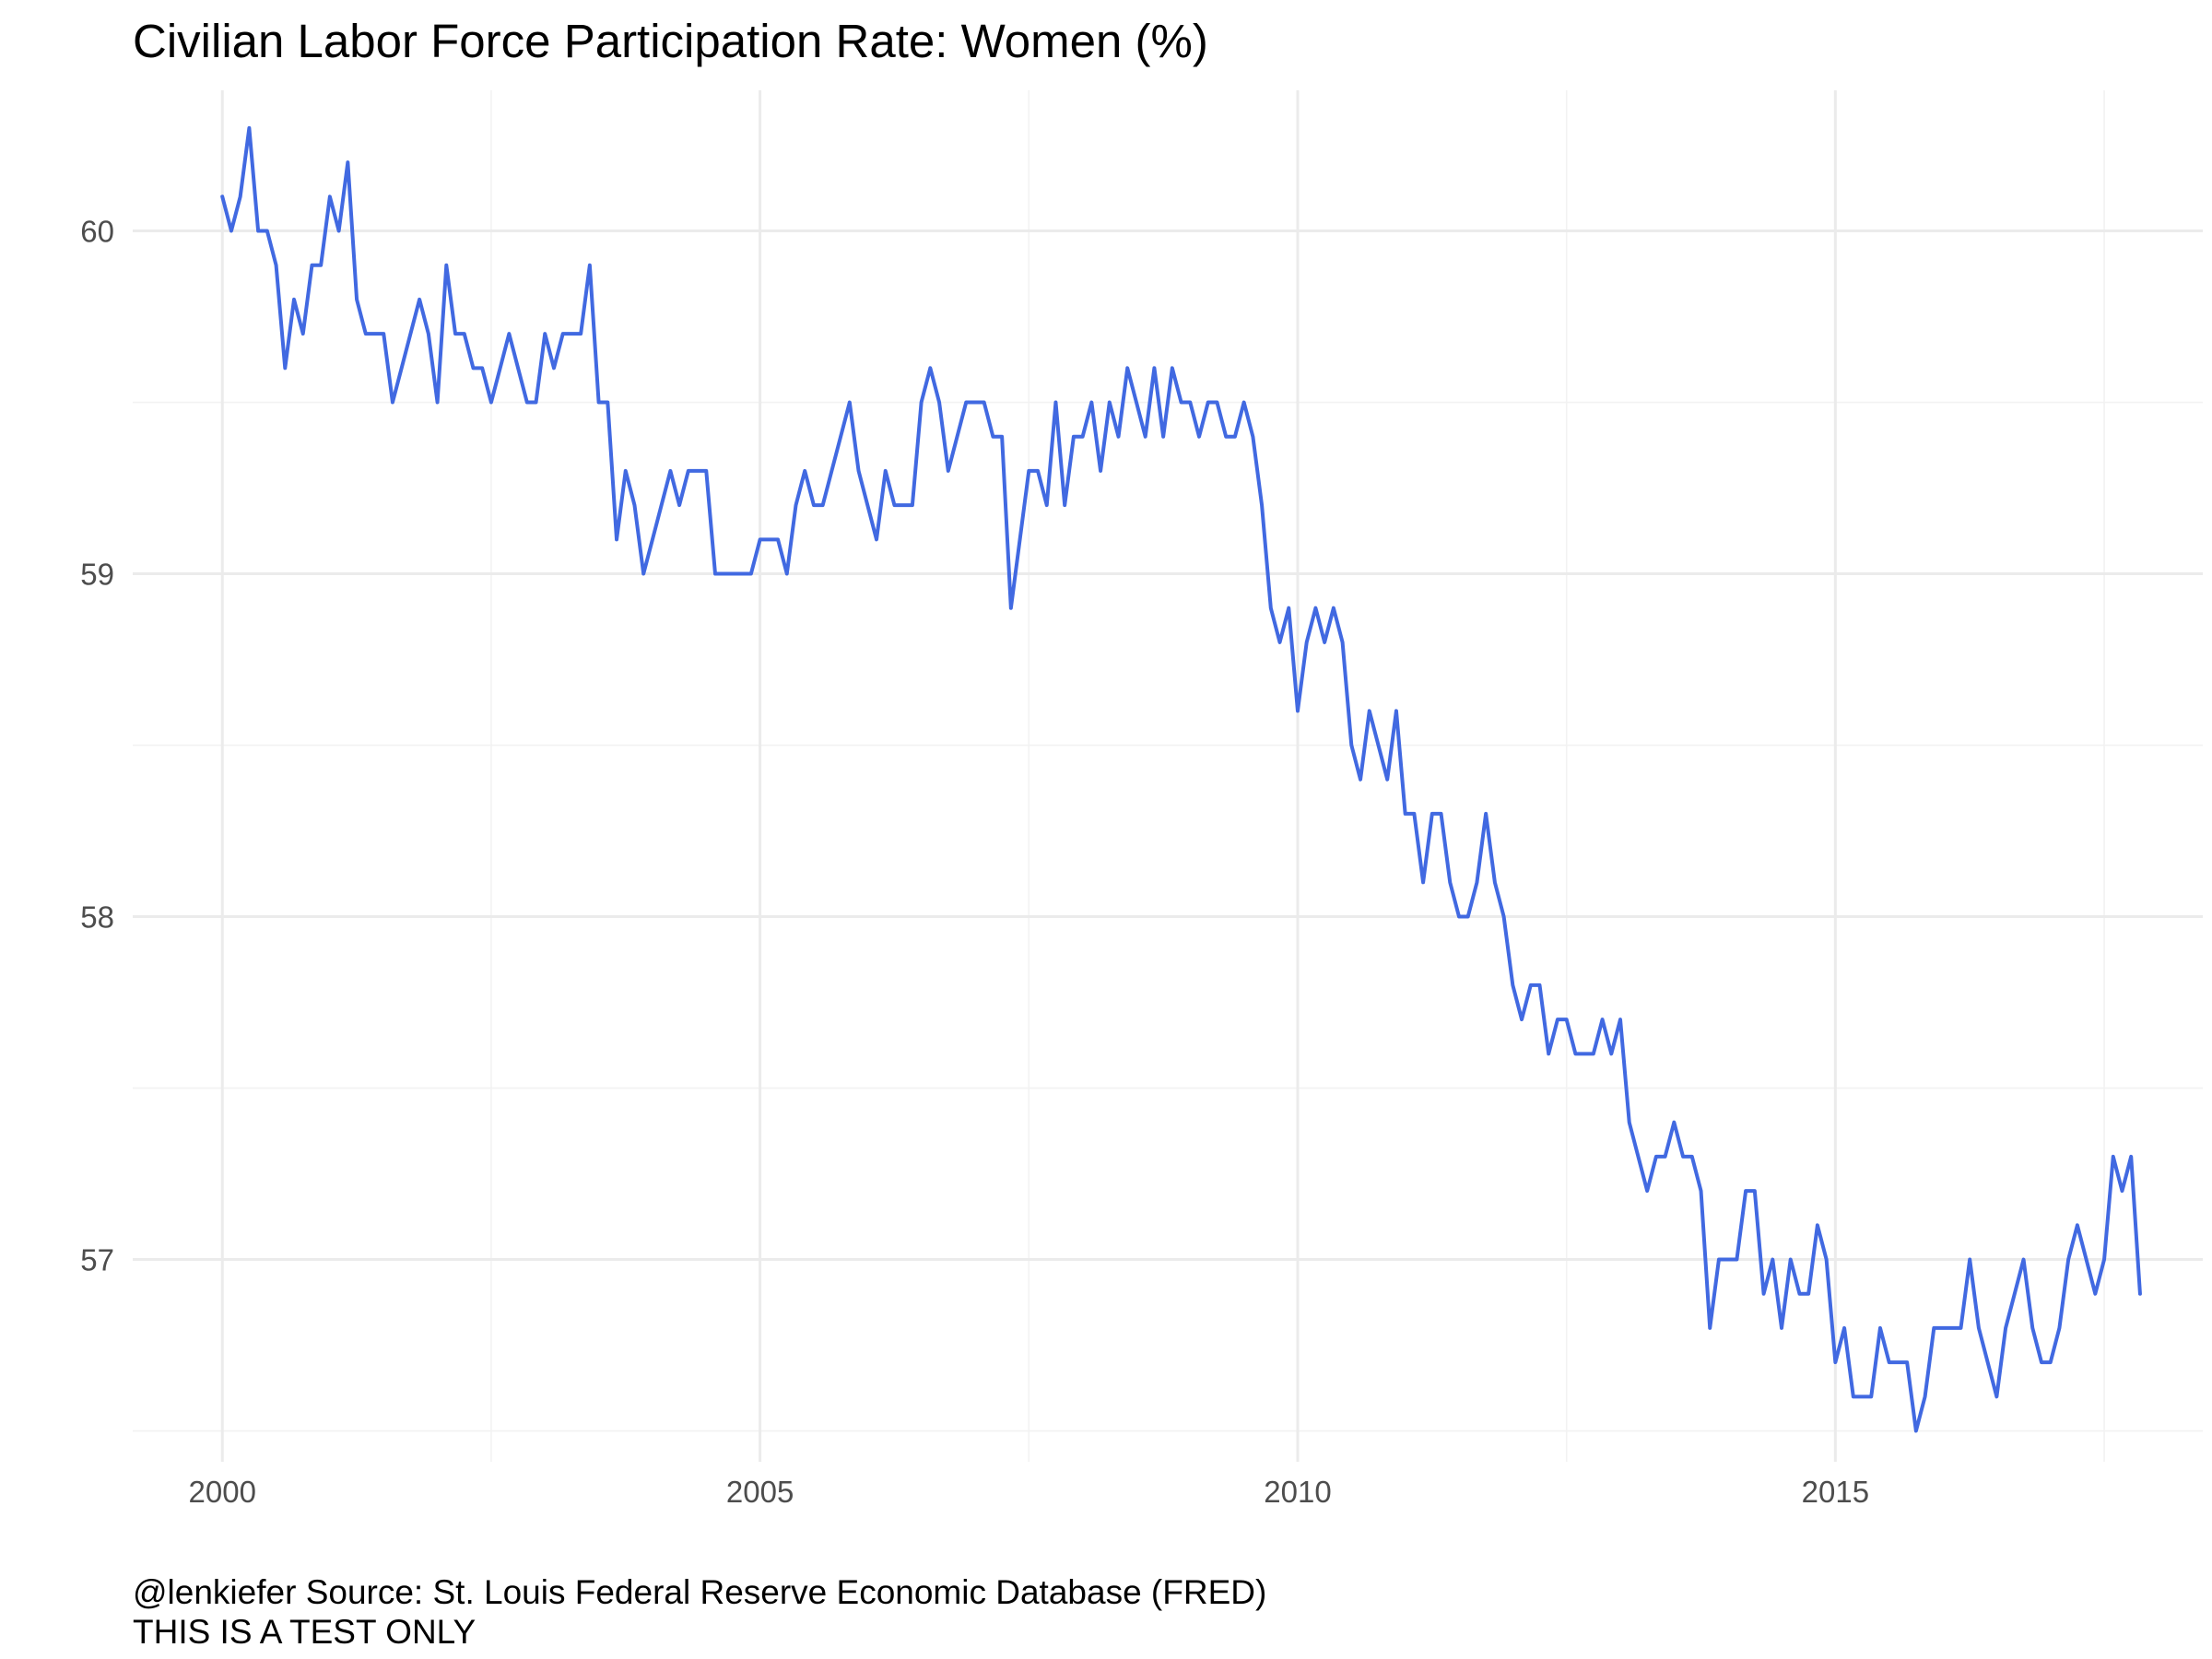 Image resolution: width=2212 pixels, height=1659 pixels. I want to click on caption-note: THIS IS A TEST ONLY, so click(304, 1632).